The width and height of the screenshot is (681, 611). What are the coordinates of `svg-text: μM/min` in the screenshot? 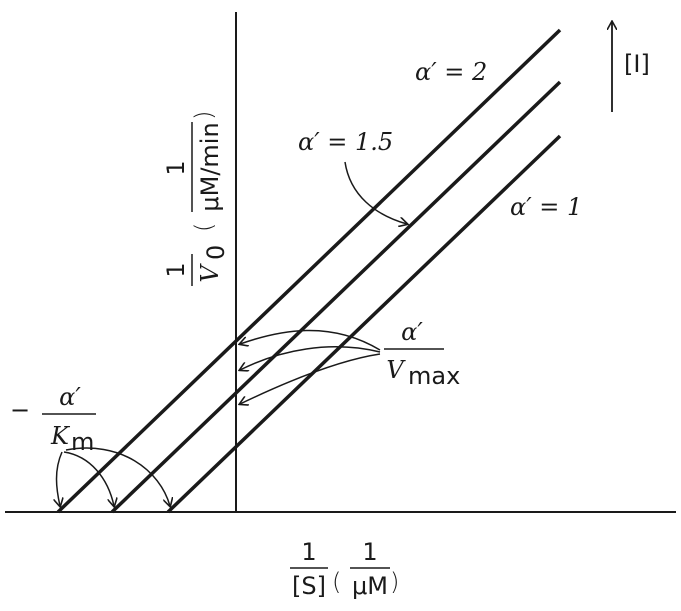 It's located at (210, 166).